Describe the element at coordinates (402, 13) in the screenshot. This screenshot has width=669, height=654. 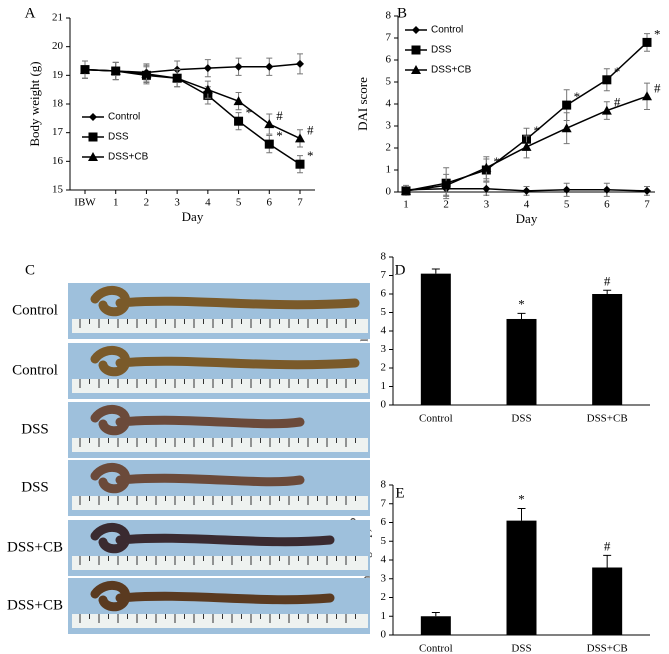
I see `panel-label: B` at that location.